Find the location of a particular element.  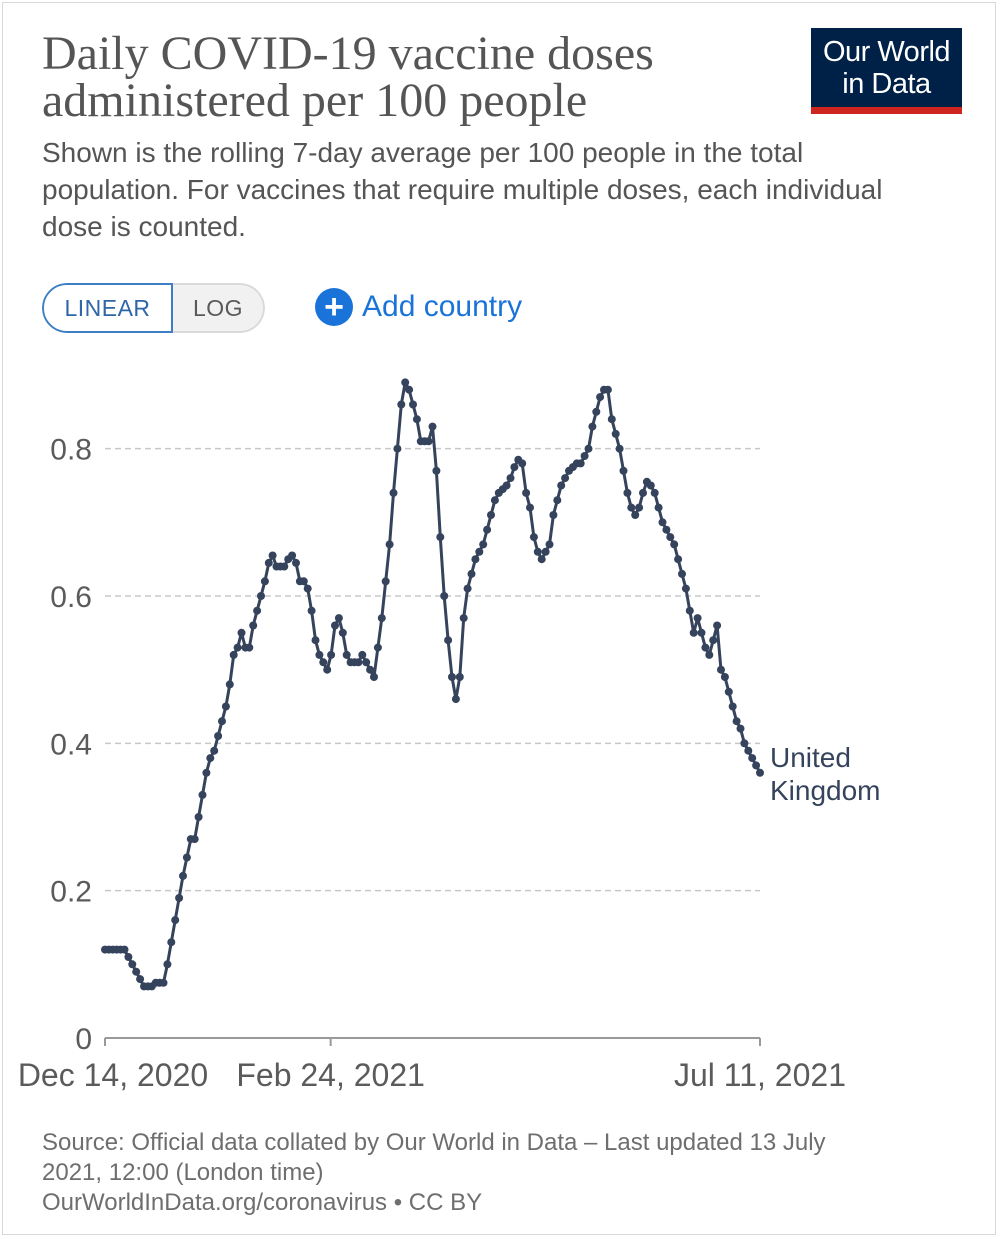

add-country-button: + Add country is located at coordinates (418, 307).